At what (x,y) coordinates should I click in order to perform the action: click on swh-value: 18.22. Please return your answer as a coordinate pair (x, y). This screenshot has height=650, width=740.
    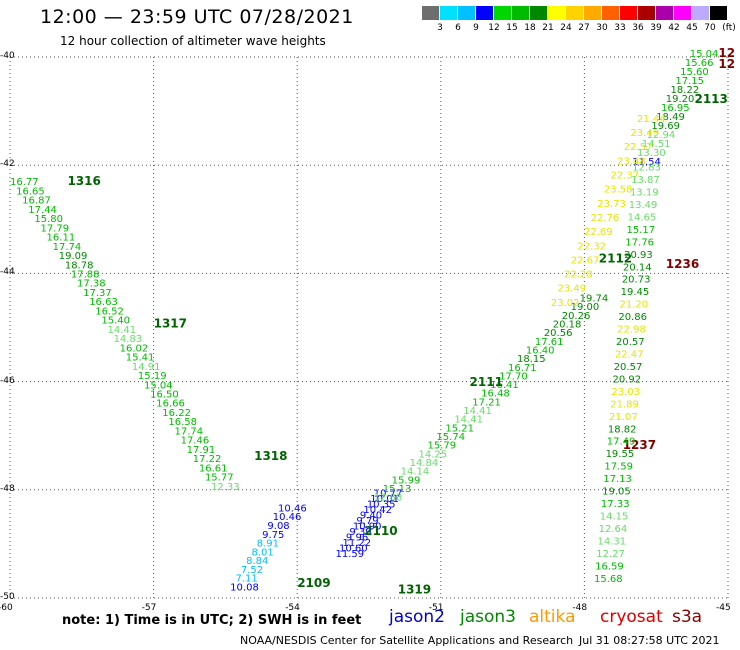
    Looking at the image, I should click on (685, 90).